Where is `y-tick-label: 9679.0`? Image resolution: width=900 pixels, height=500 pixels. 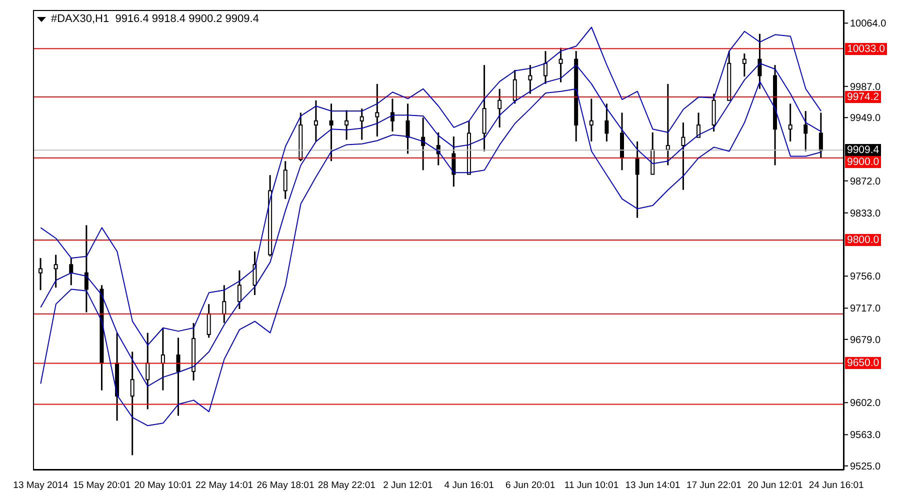
y-tick-label: 9679.0 is located at coordinates (866, 340).